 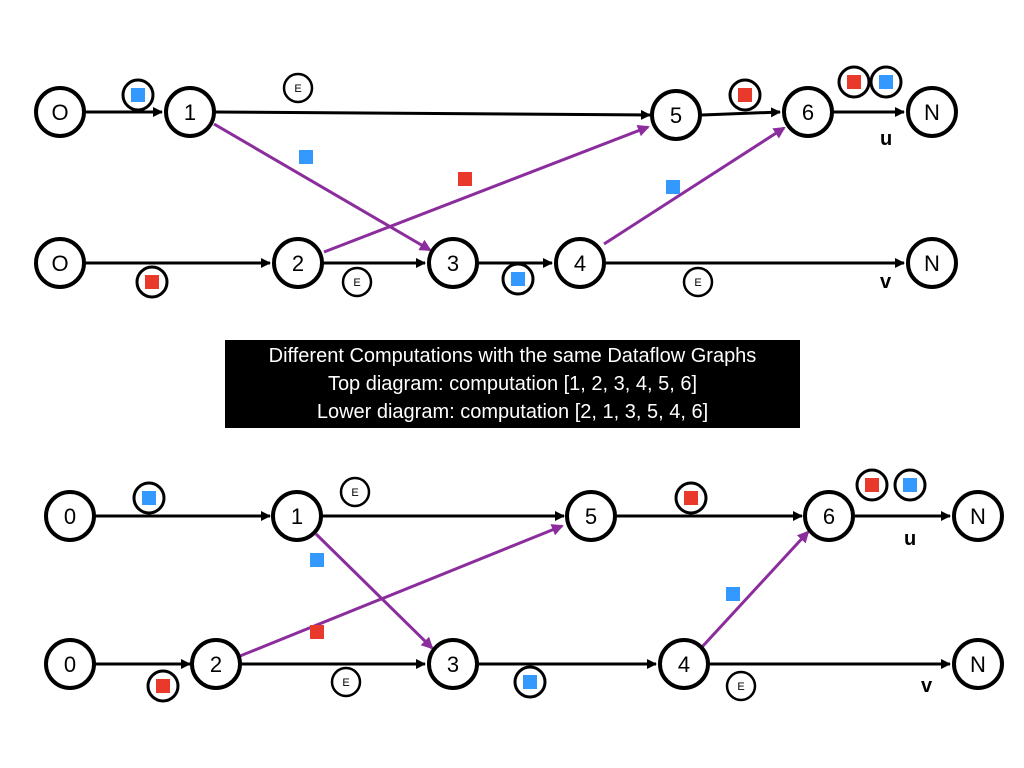 I want to click on top-token-blue-source, so click(x=138, y=95).